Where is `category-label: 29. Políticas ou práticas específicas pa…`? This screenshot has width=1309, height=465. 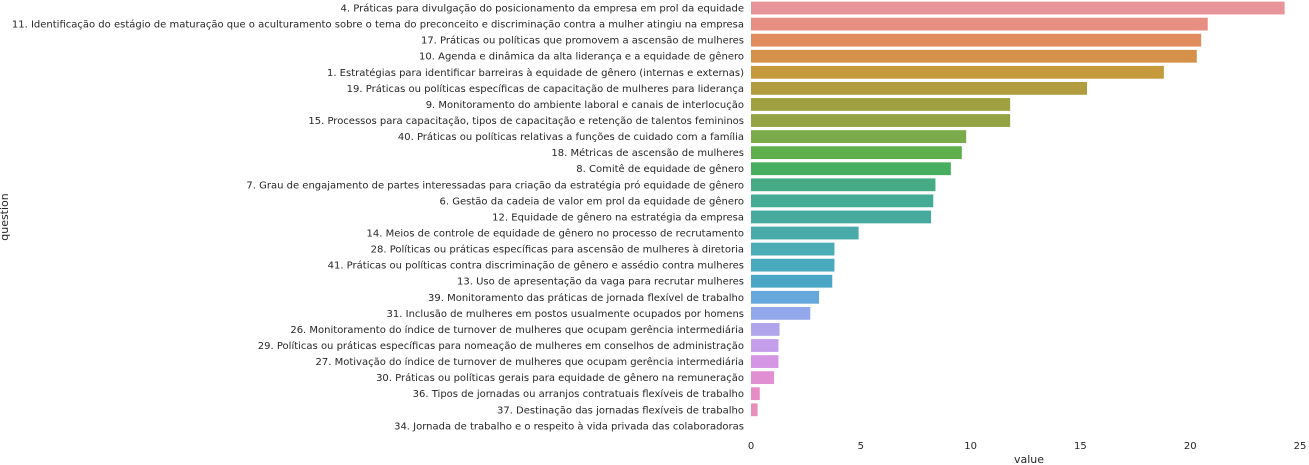 category-label: 29. Políticas ou práticas específicas pa… is located at coordinates (501, 346).